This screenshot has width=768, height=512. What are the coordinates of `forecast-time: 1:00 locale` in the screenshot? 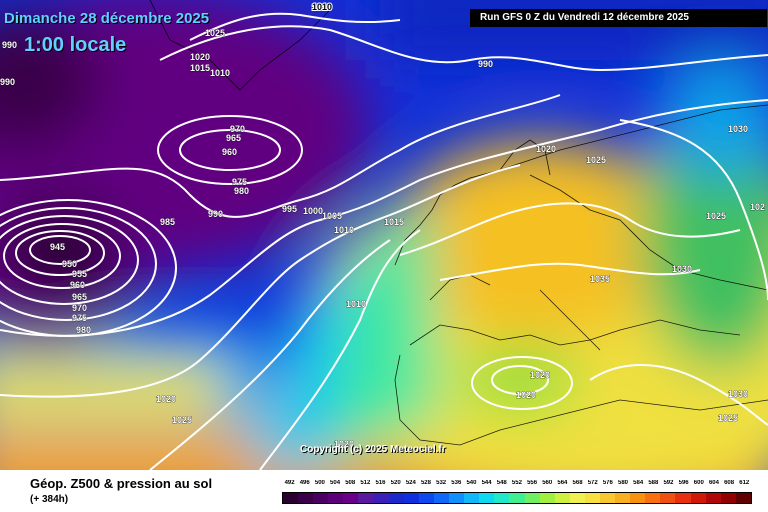 It's located at (75, 45).